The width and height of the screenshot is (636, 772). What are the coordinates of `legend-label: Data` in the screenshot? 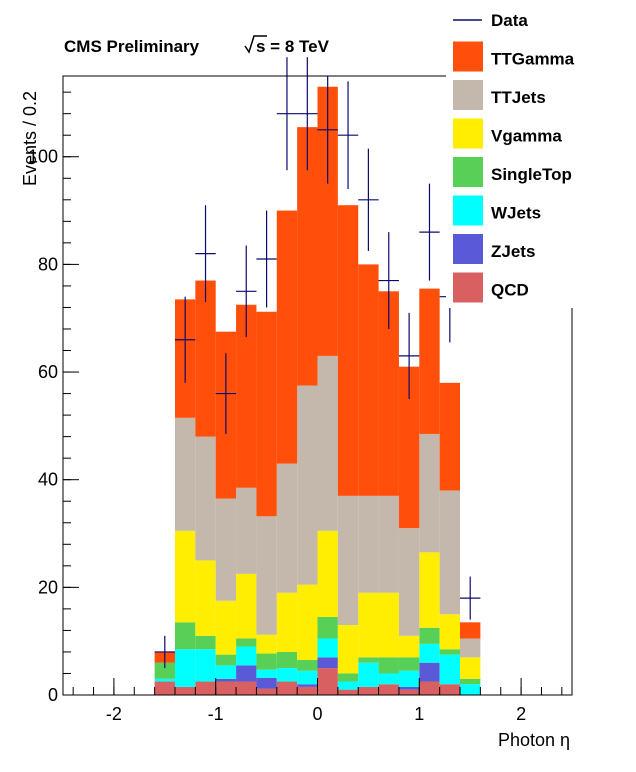 It's located at (509, 20).